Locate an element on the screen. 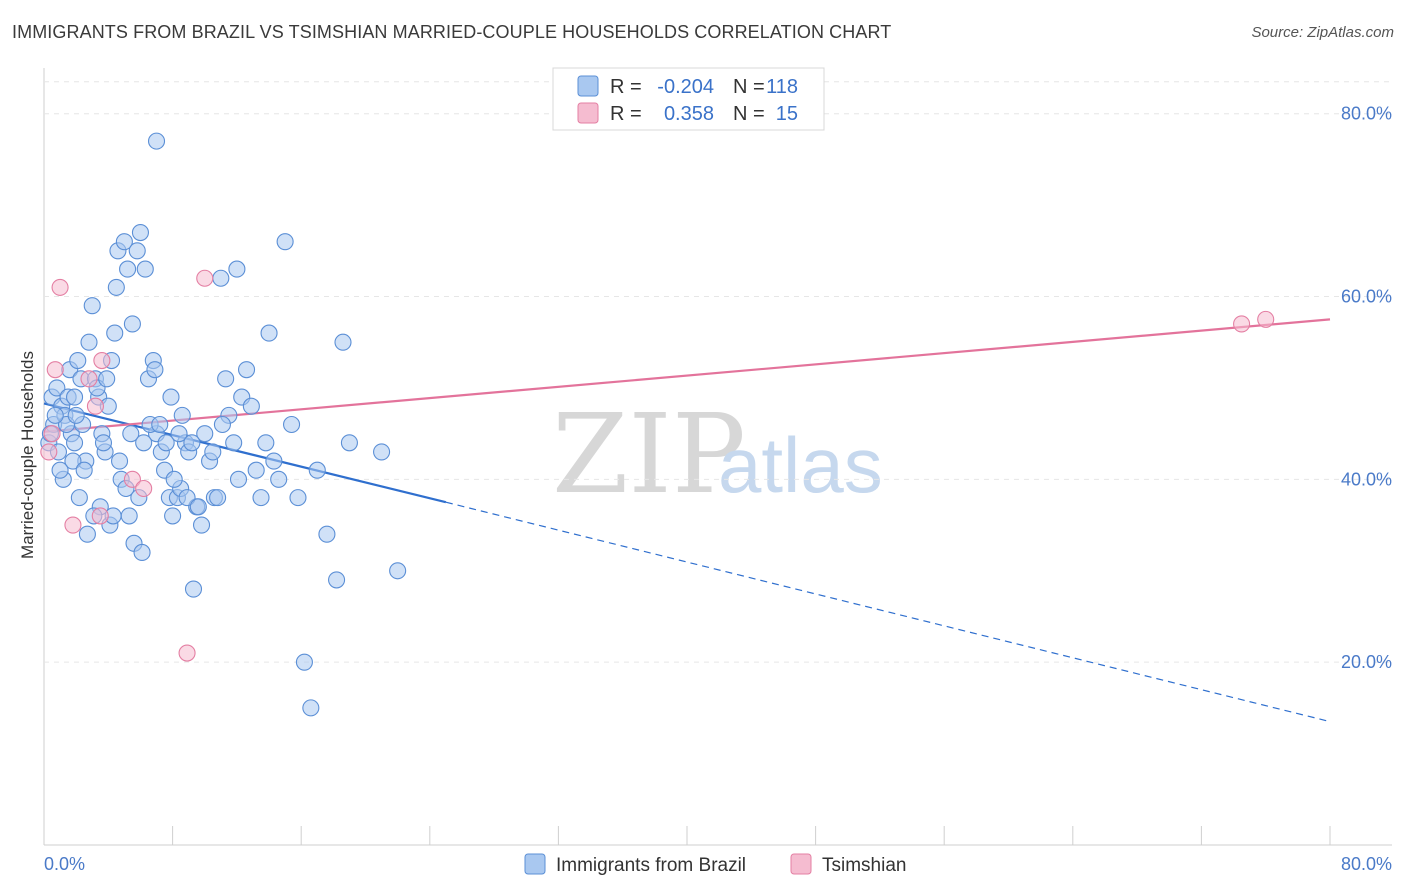  legend-r-label-tsimshian: R = is located at coordinates (626, 114).